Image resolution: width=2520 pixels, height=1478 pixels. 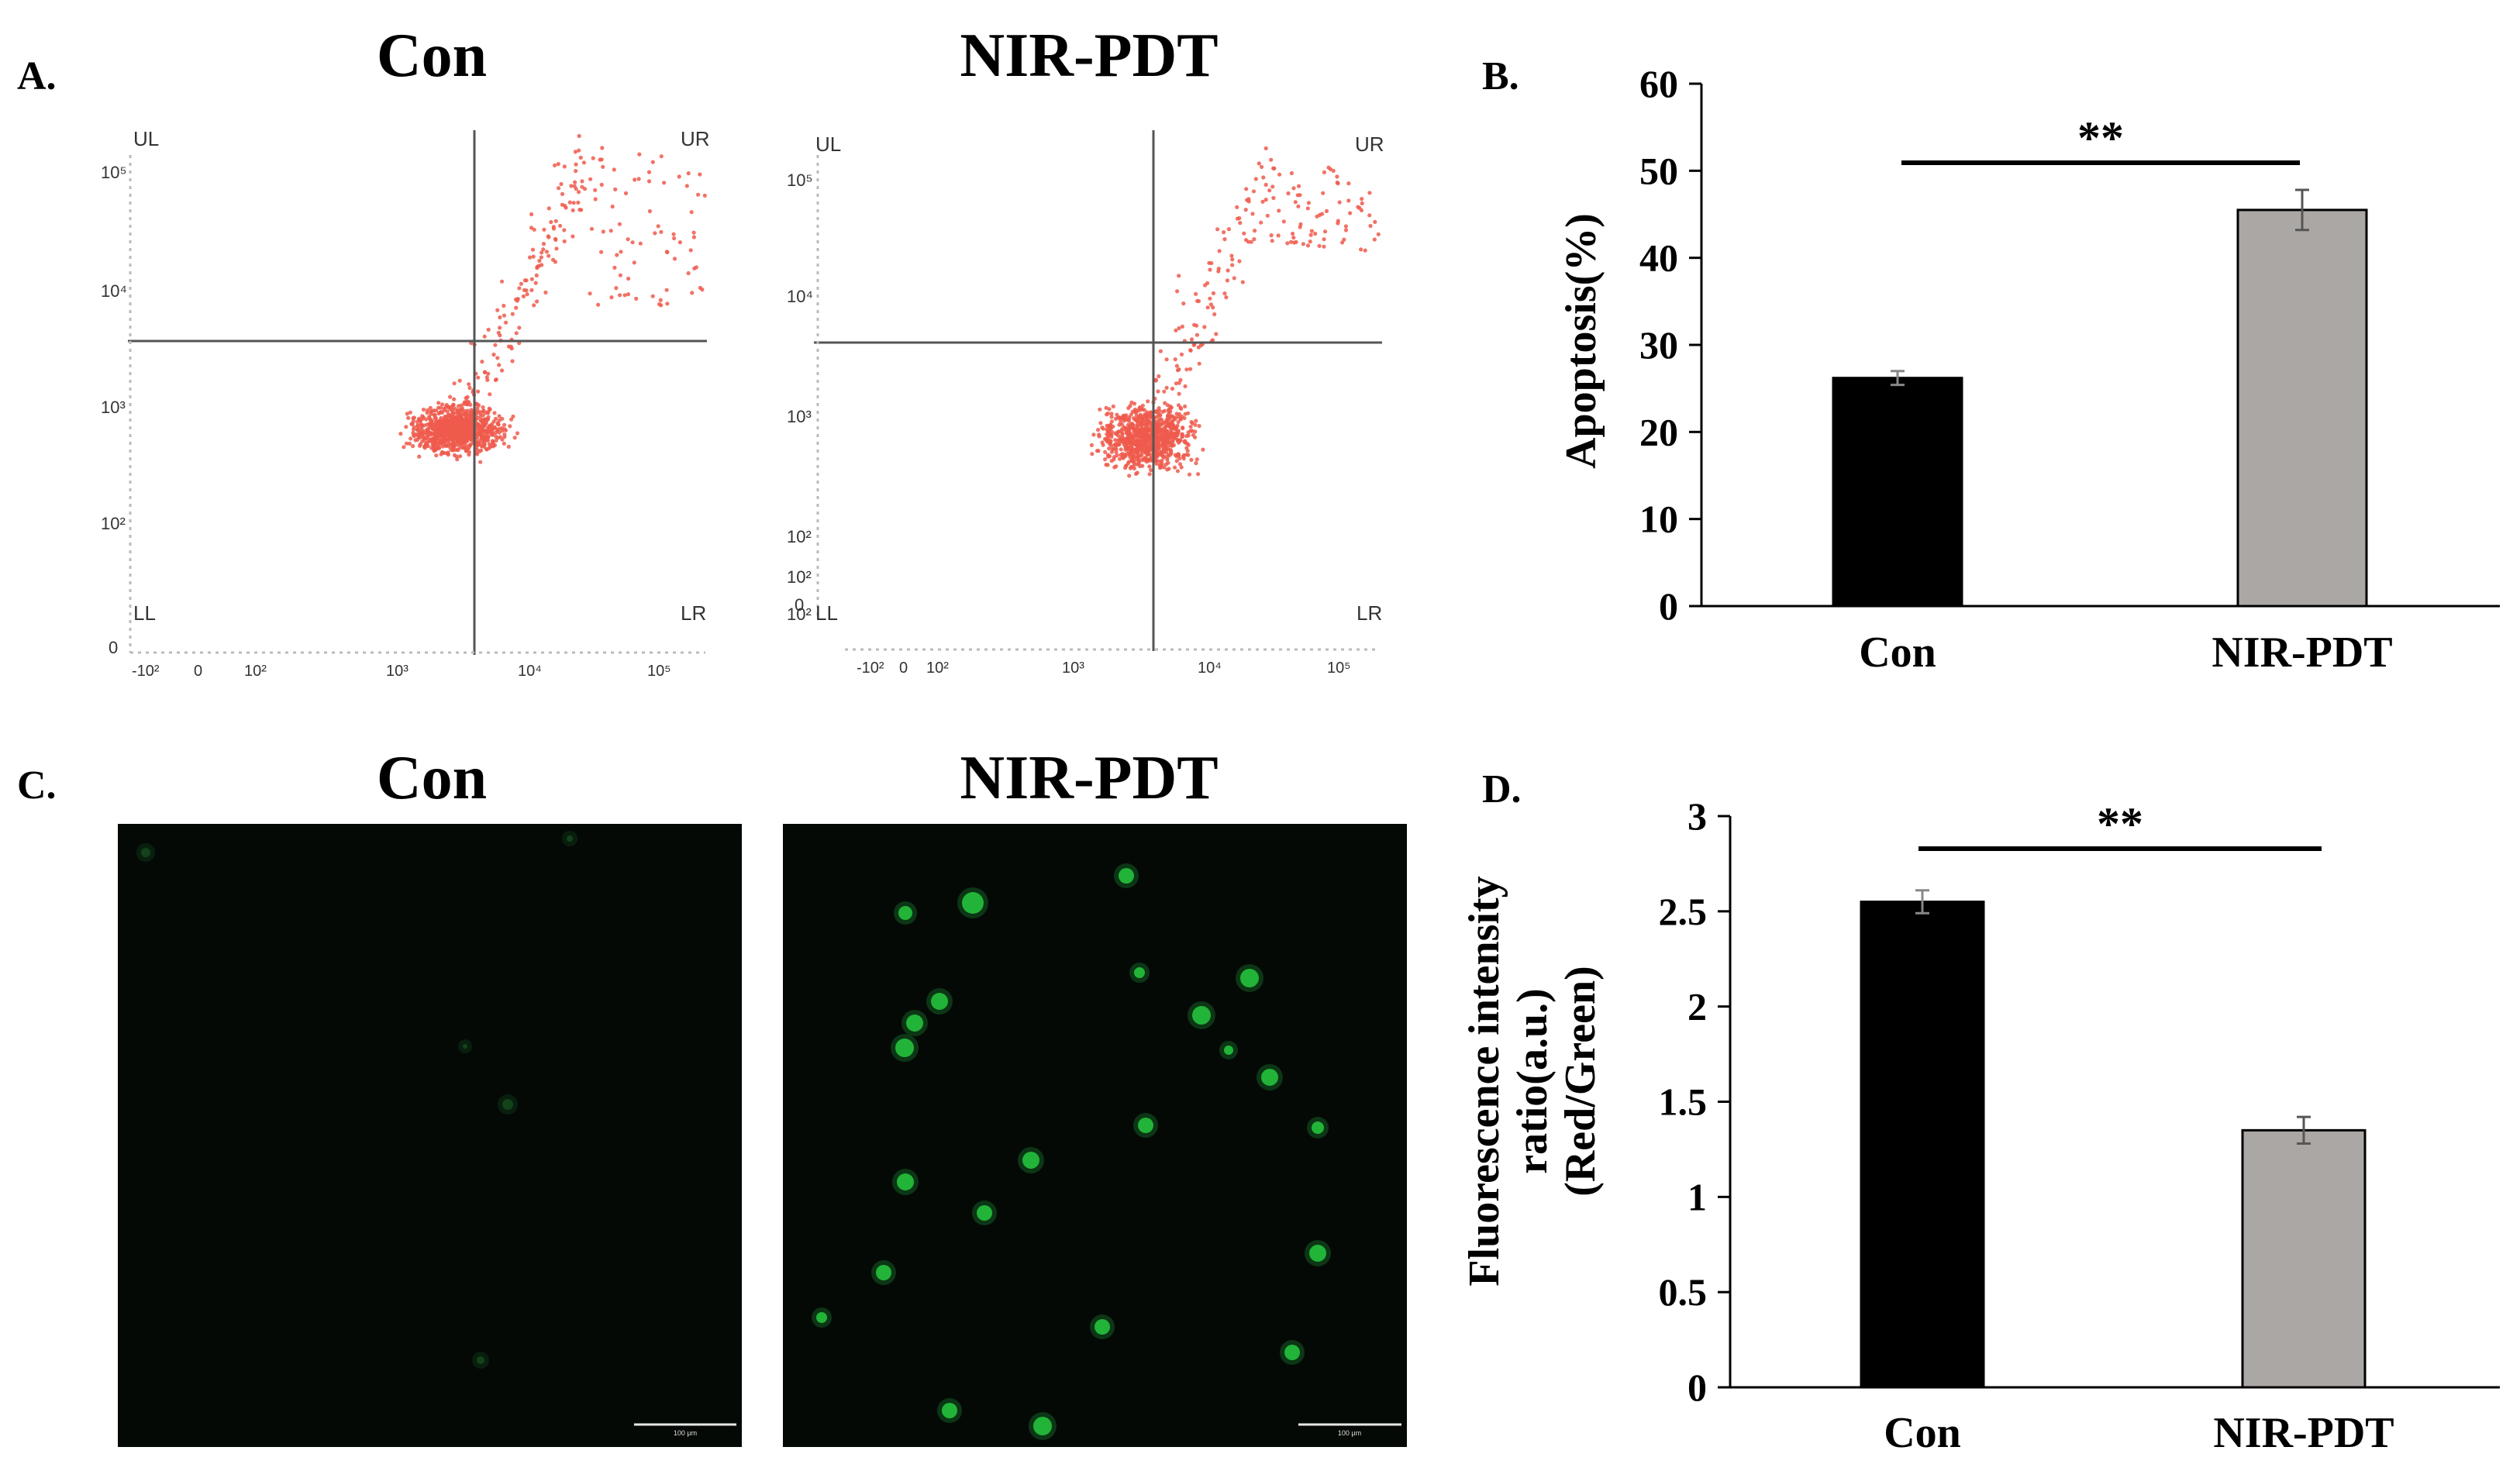 What do you see at coordinates (1697, 1006) in the screenshot?
I see `y-tick-label: 2` at bounding box center [1697, 1006].